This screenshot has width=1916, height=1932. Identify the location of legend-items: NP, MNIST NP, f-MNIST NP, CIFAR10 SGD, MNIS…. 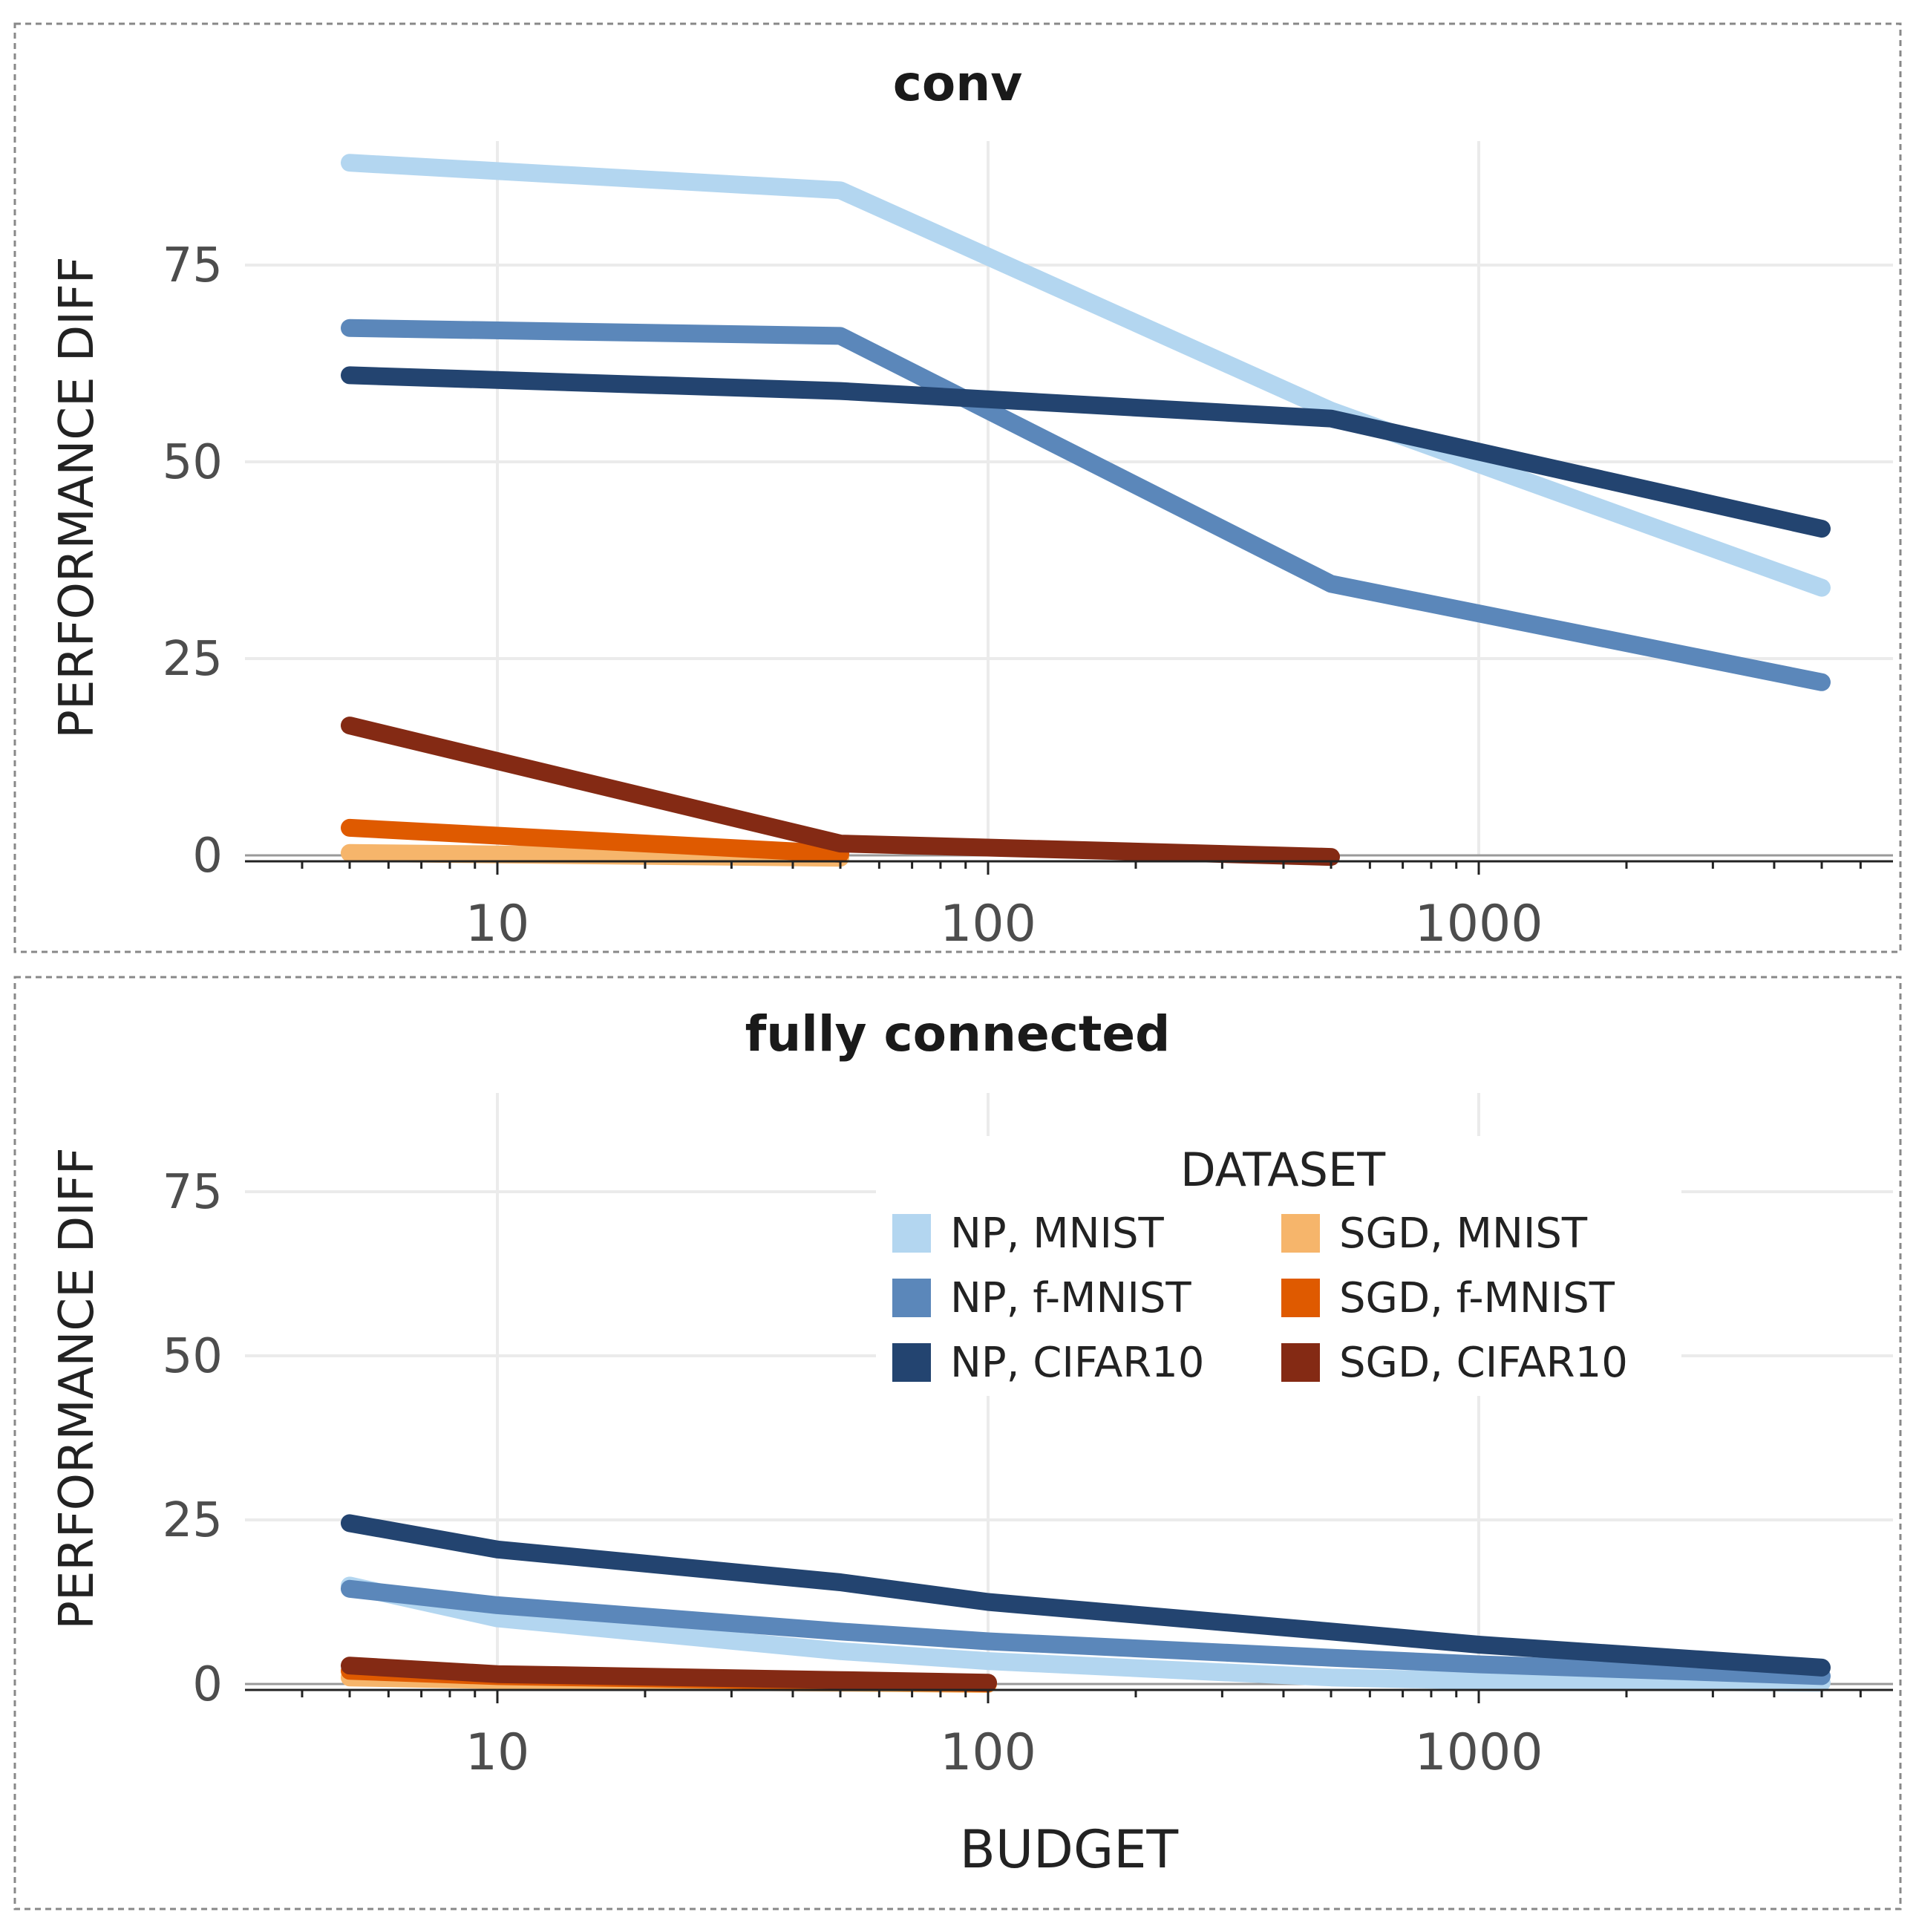
(1260, 1298).